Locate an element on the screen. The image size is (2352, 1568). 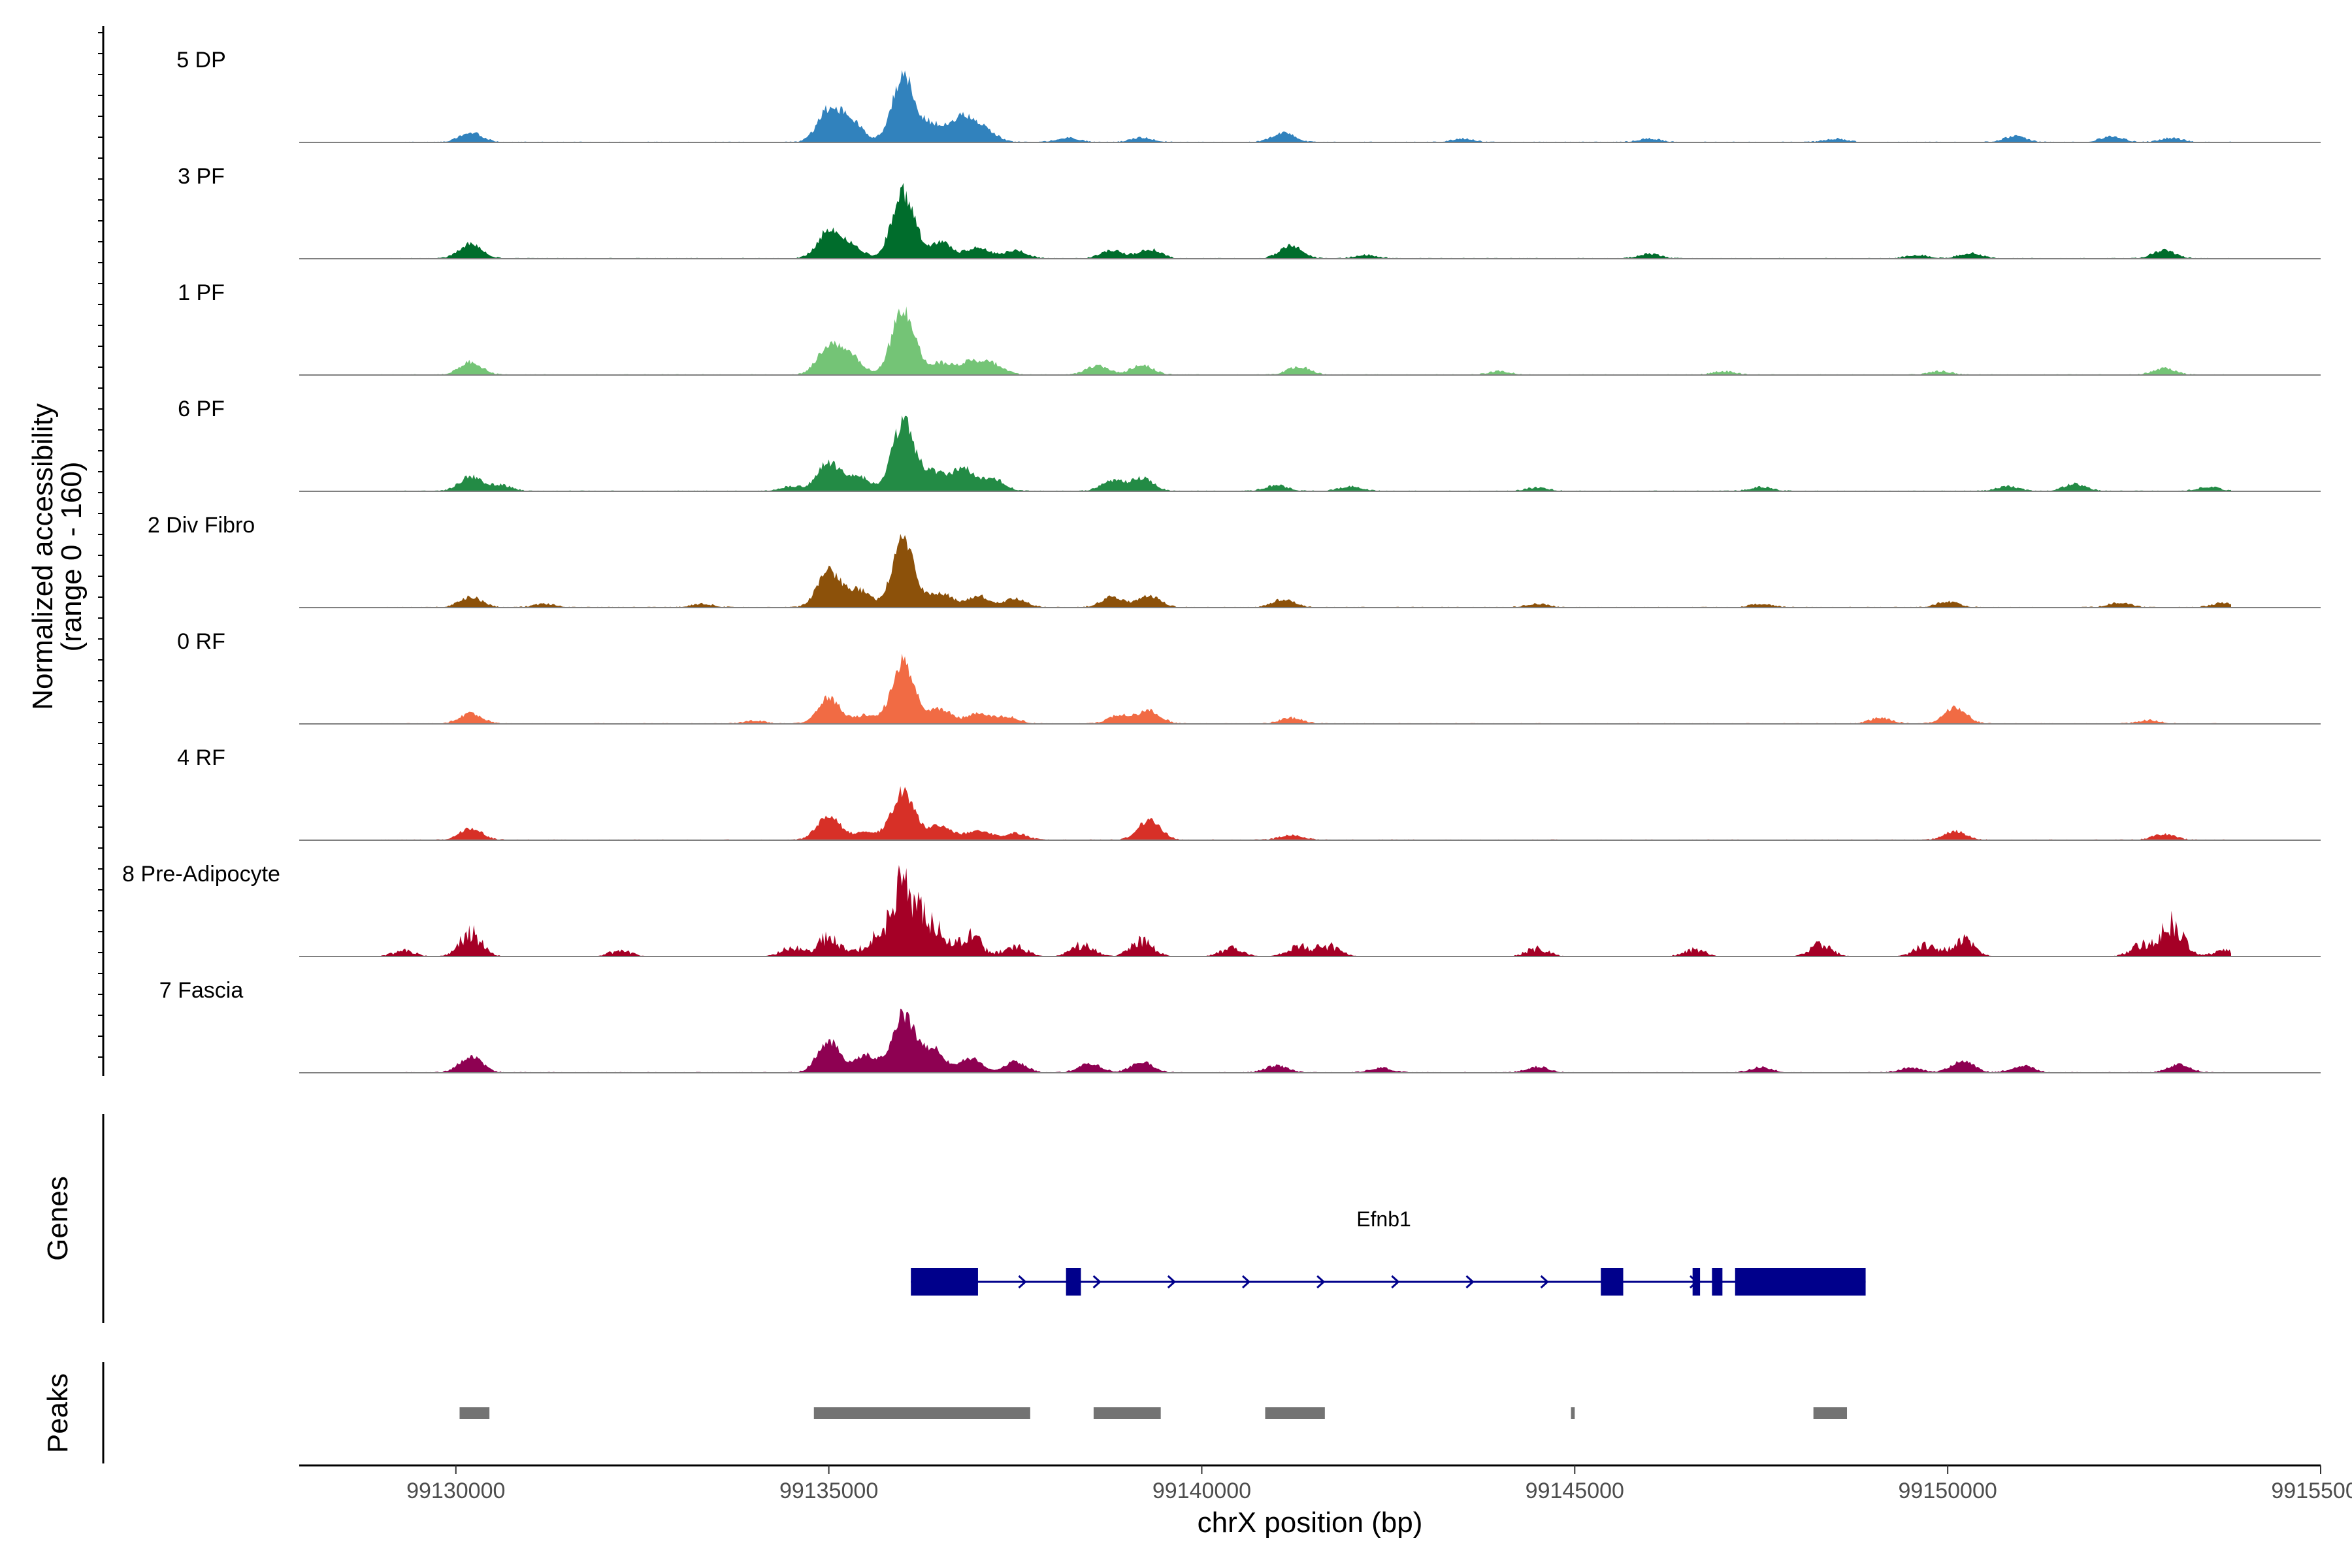
x-tick-label: 99150000 is located at coordinates (1948, 1490).